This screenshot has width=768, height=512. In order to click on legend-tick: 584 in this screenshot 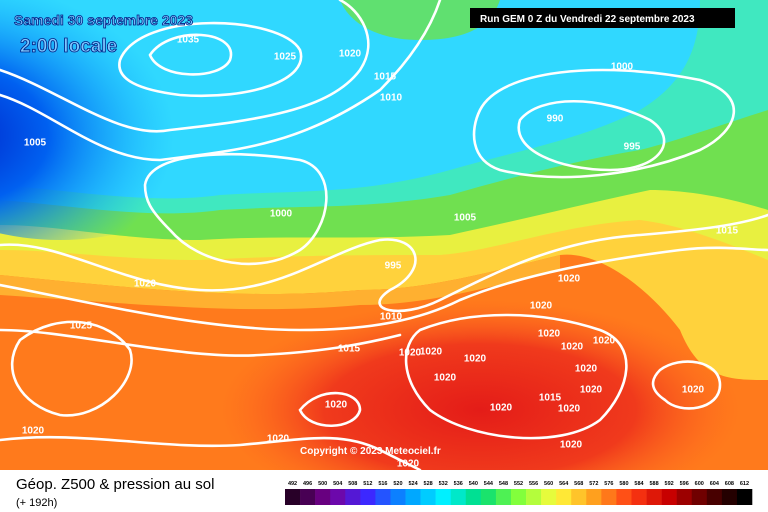, I will do `click(639, 484)`.